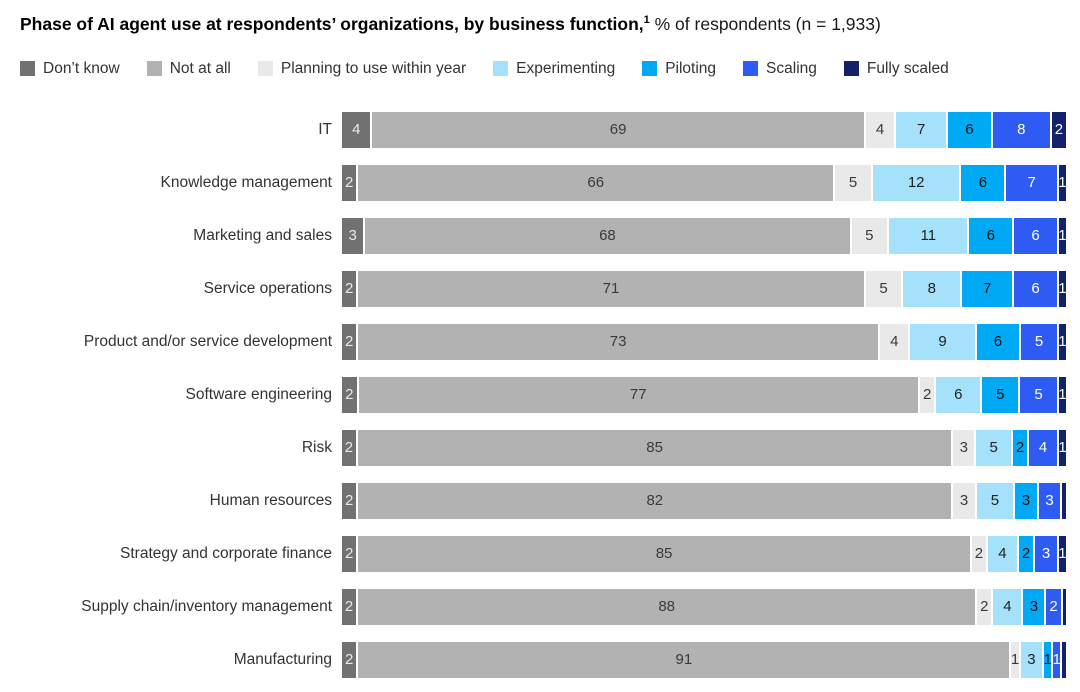 The height and width of the screenshot is (692, 1080). I want to click on category-label: Manufacturing, so click(282, 659).